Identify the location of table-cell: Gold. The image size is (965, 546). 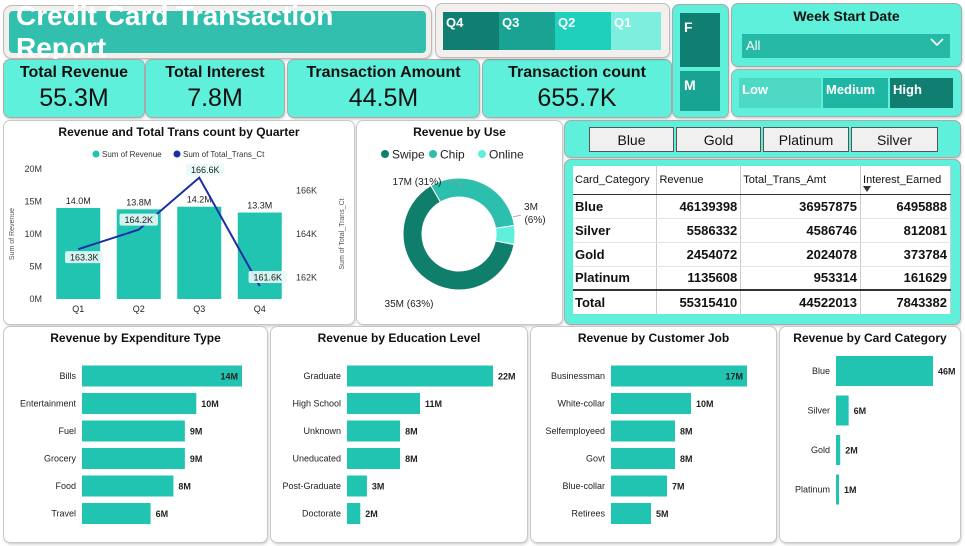
(615, 254).